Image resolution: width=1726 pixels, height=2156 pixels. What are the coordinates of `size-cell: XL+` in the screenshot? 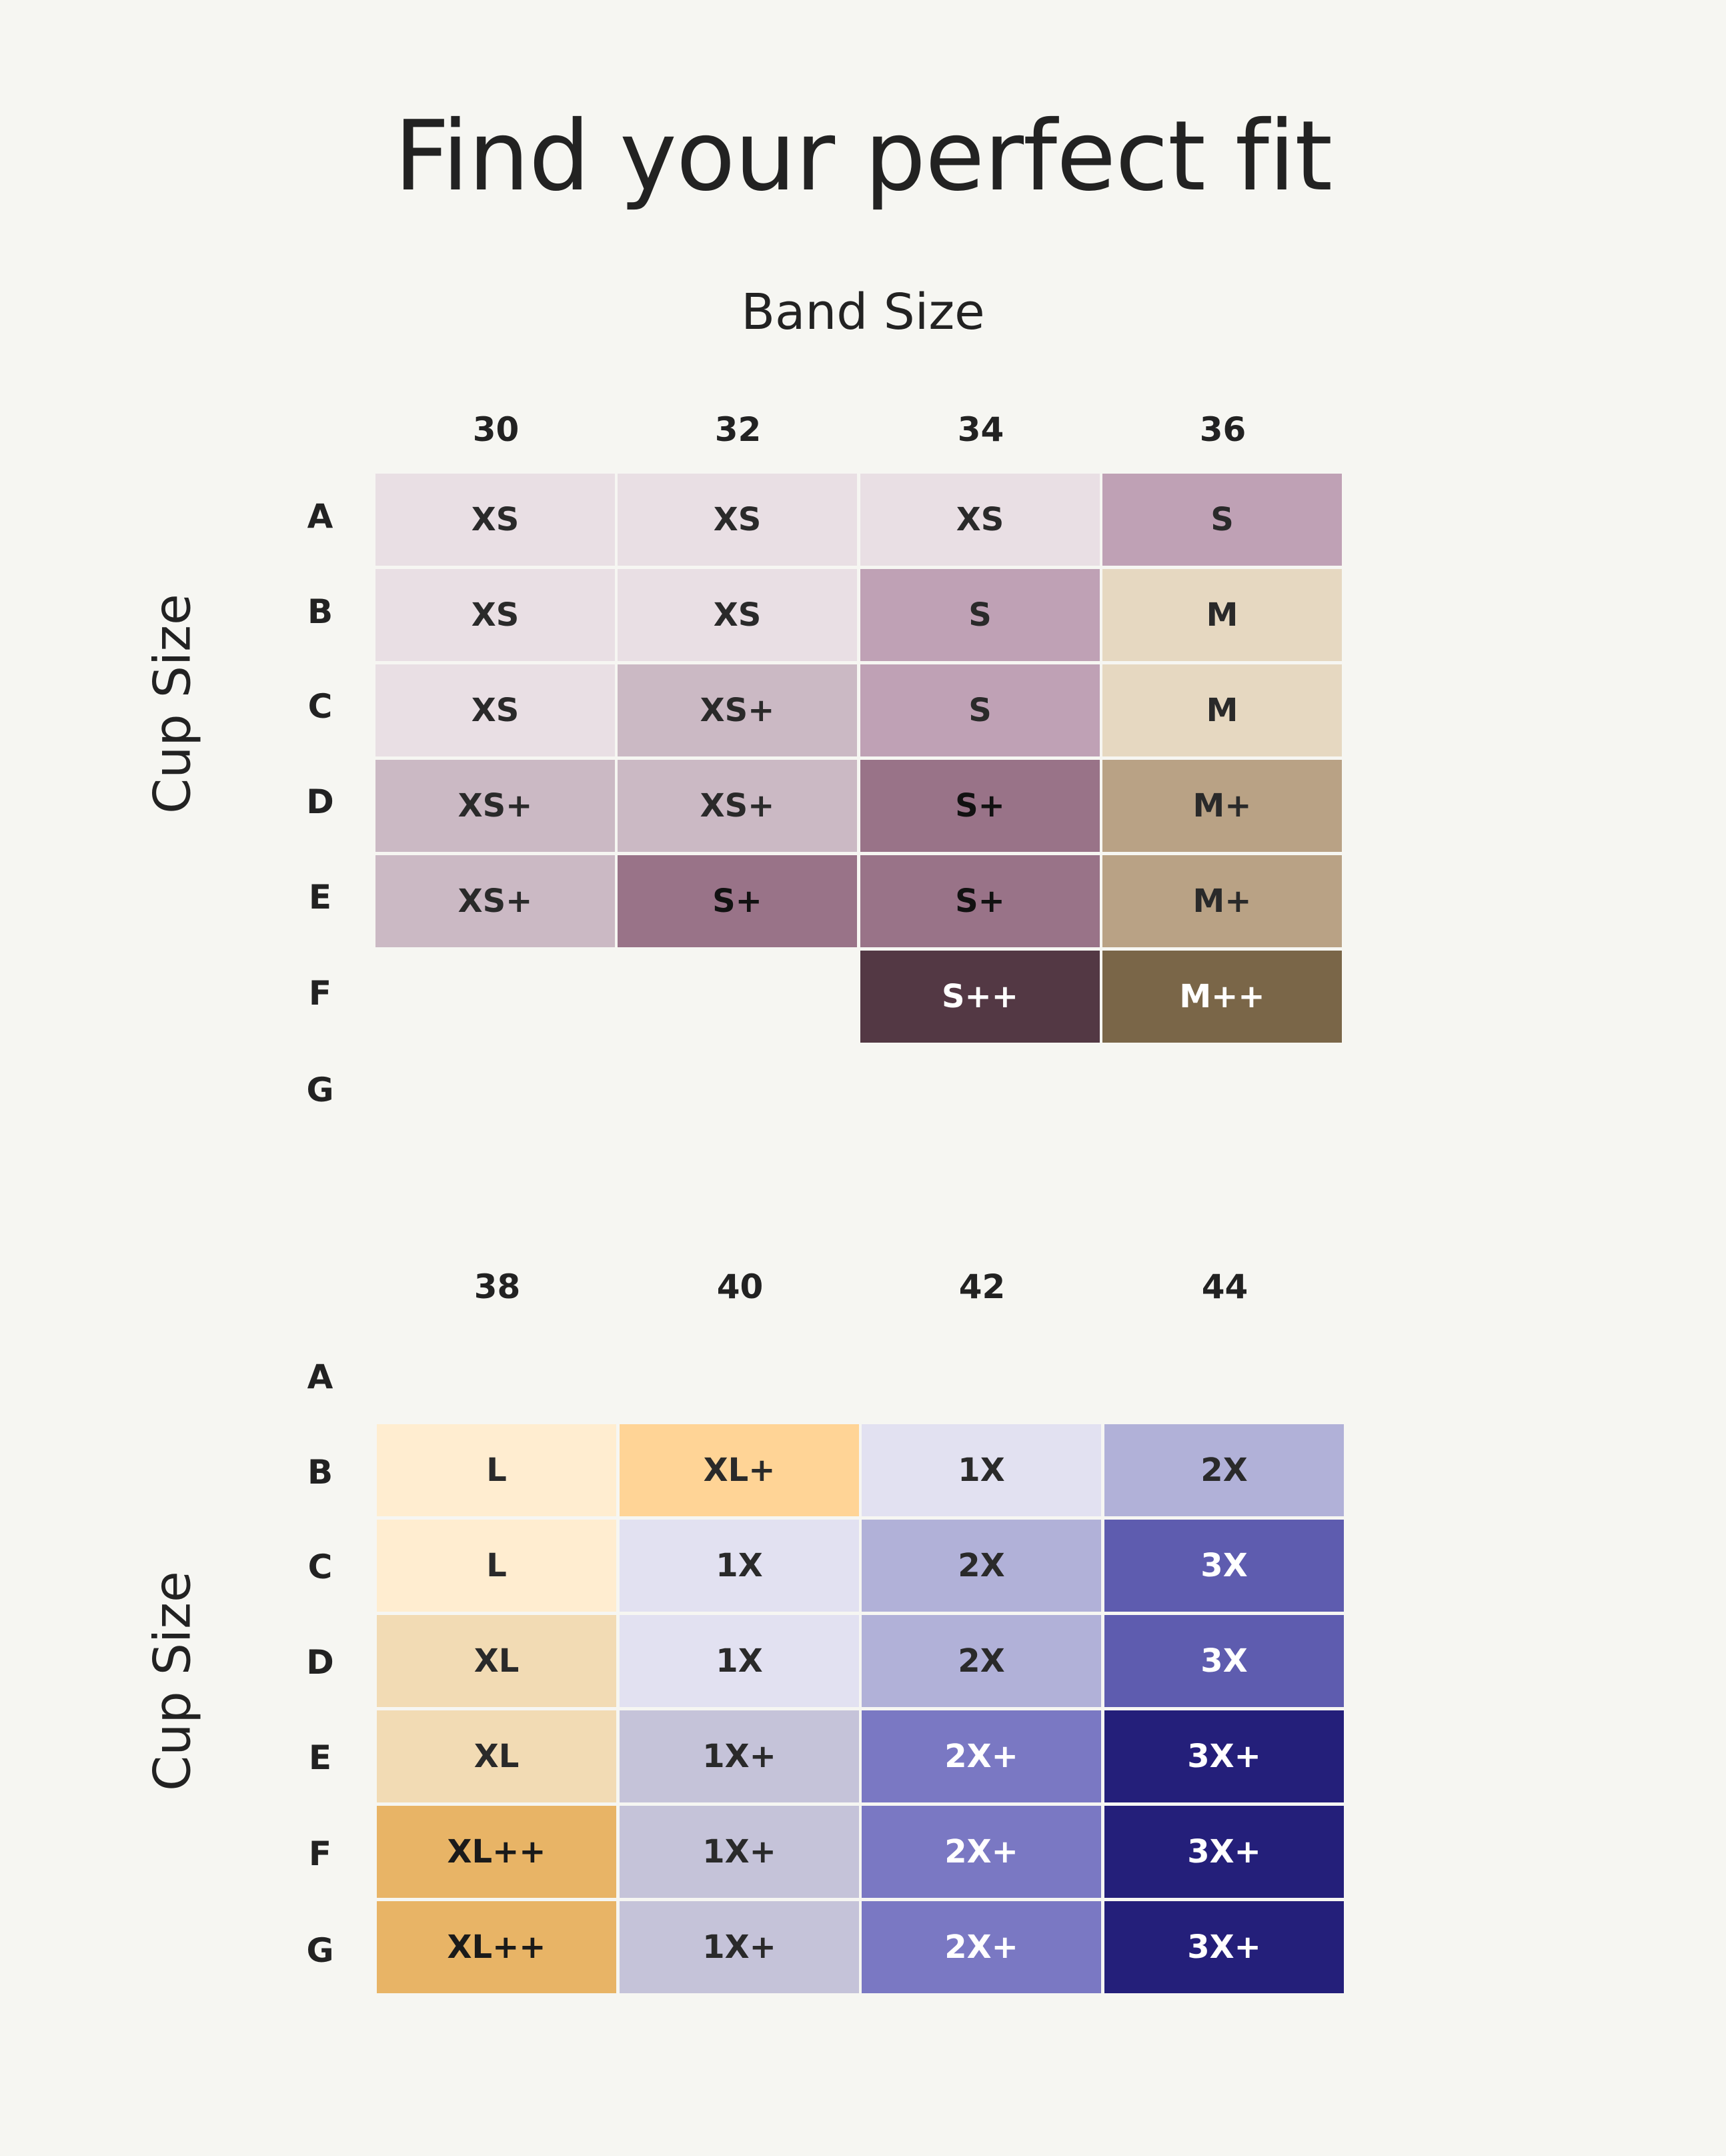 It's located at (739, 1470).